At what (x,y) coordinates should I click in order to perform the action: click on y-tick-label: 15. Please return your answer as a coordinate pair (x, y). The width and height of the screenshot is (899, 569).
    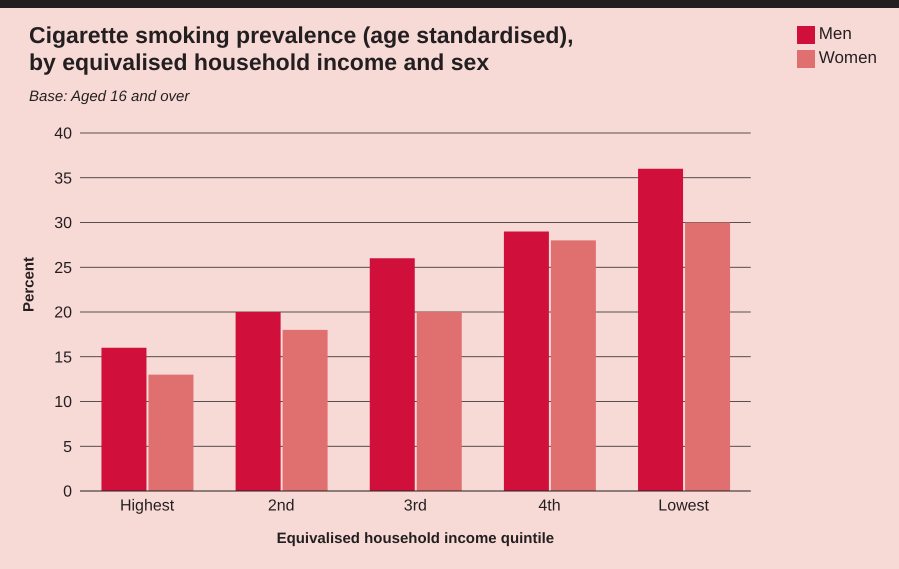
    Looking at the image, I should click on (63, 357).